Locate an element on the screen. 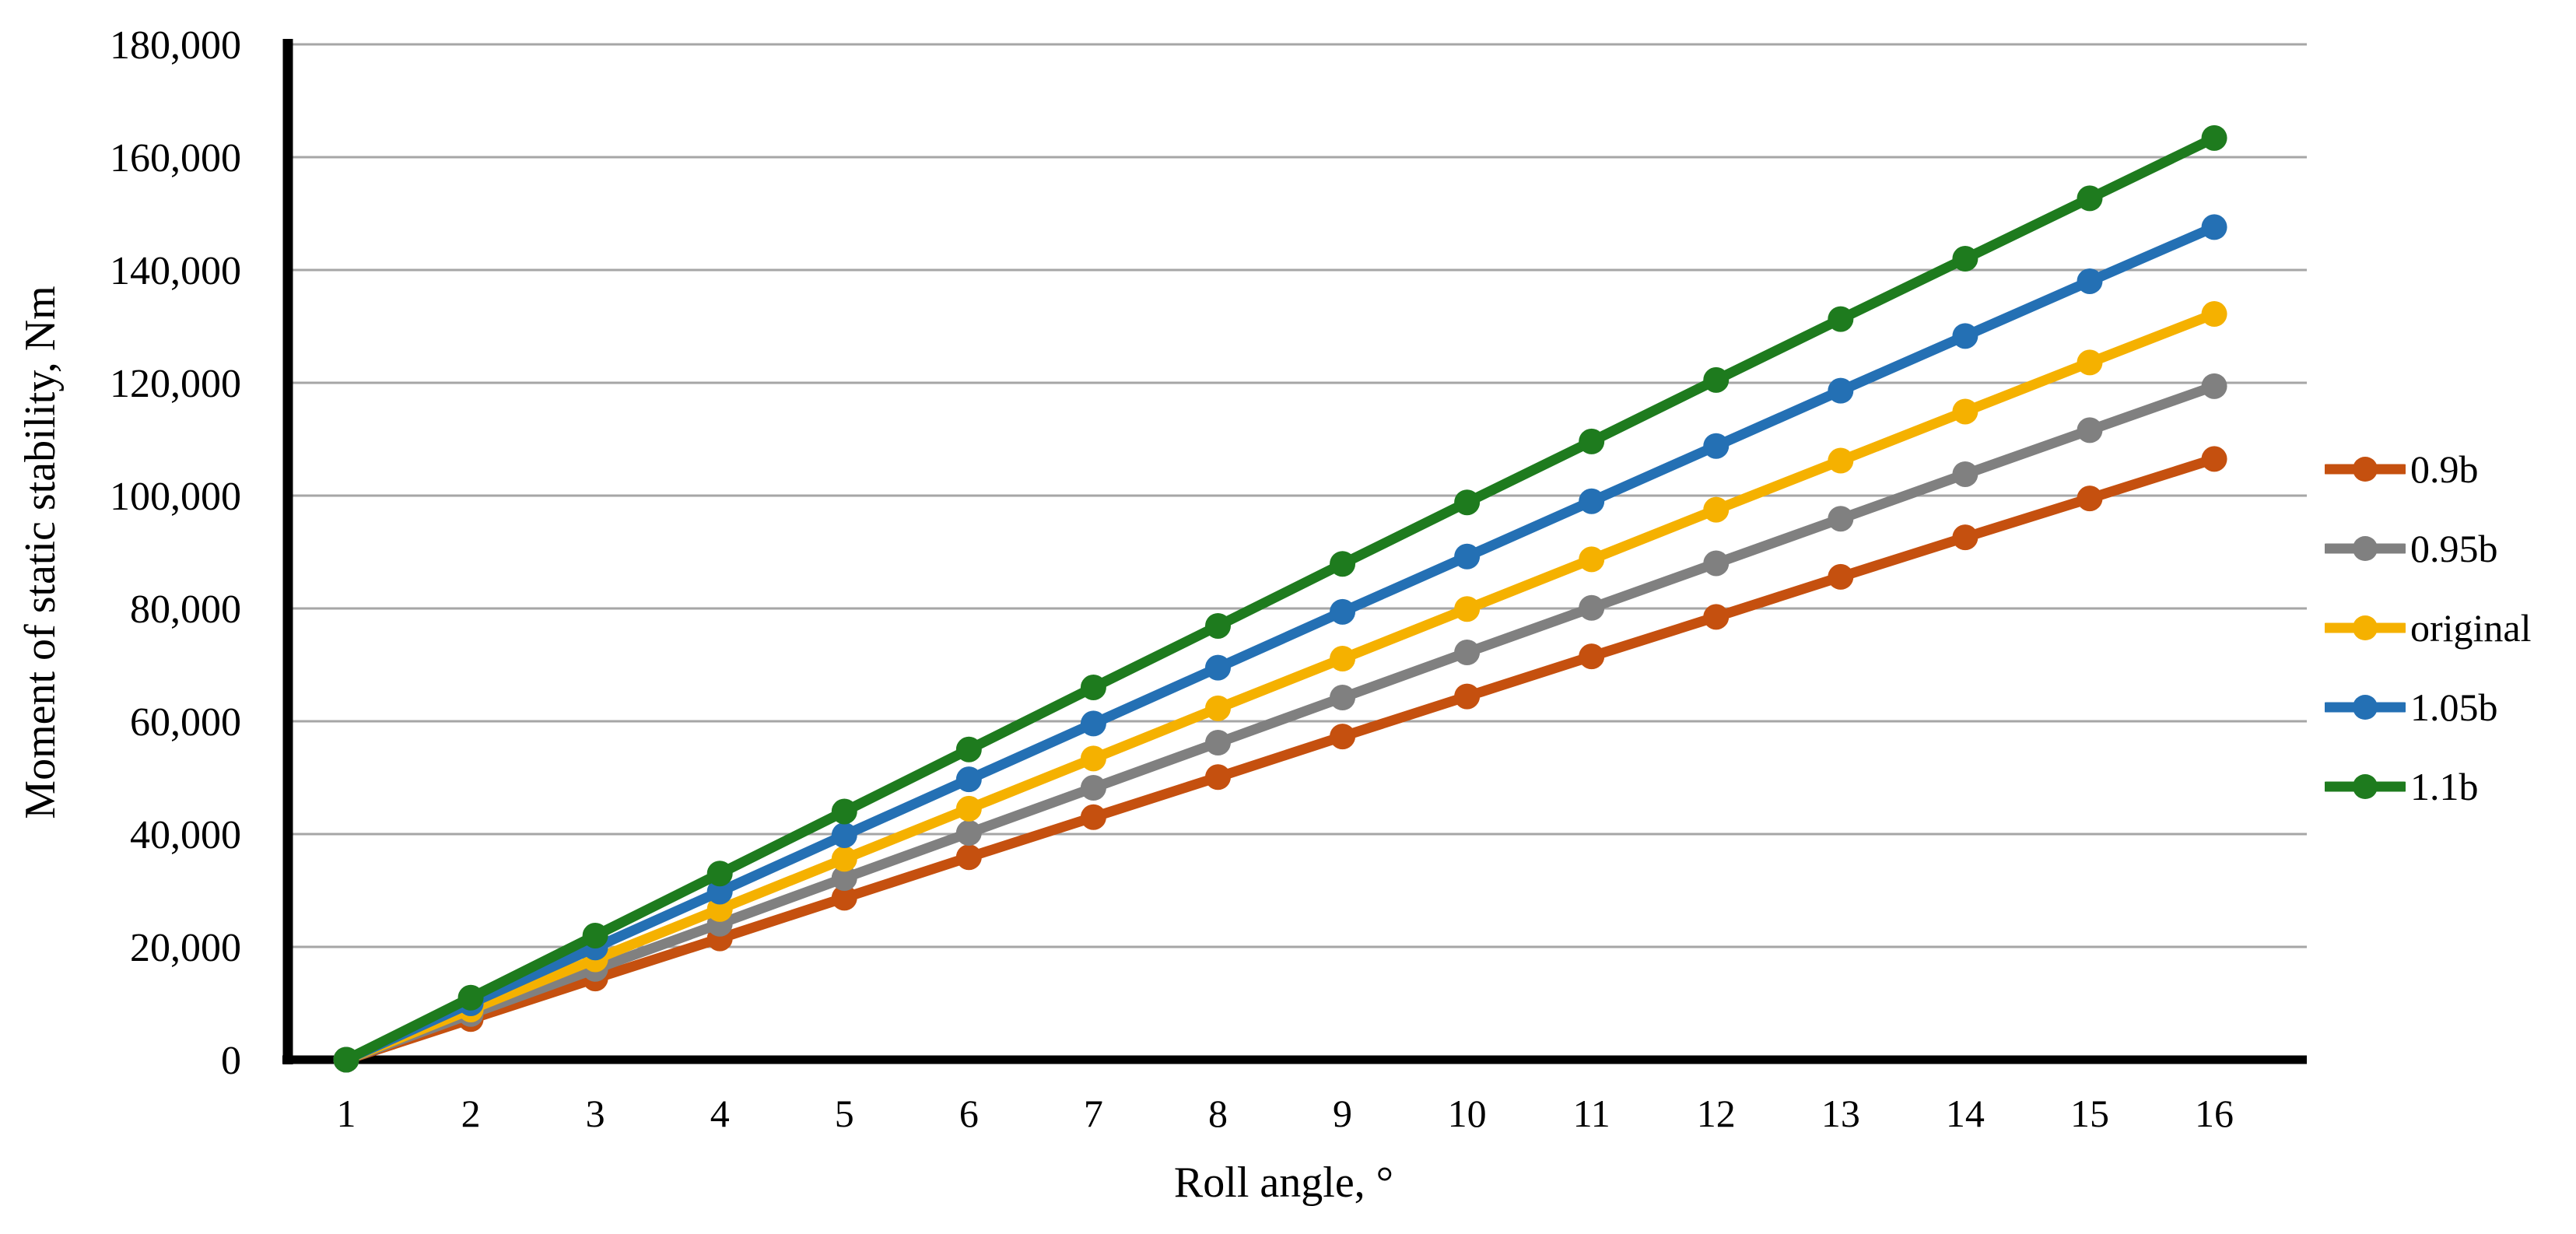  x-tick-label: 13 is located at coordinates (1840, 1113).